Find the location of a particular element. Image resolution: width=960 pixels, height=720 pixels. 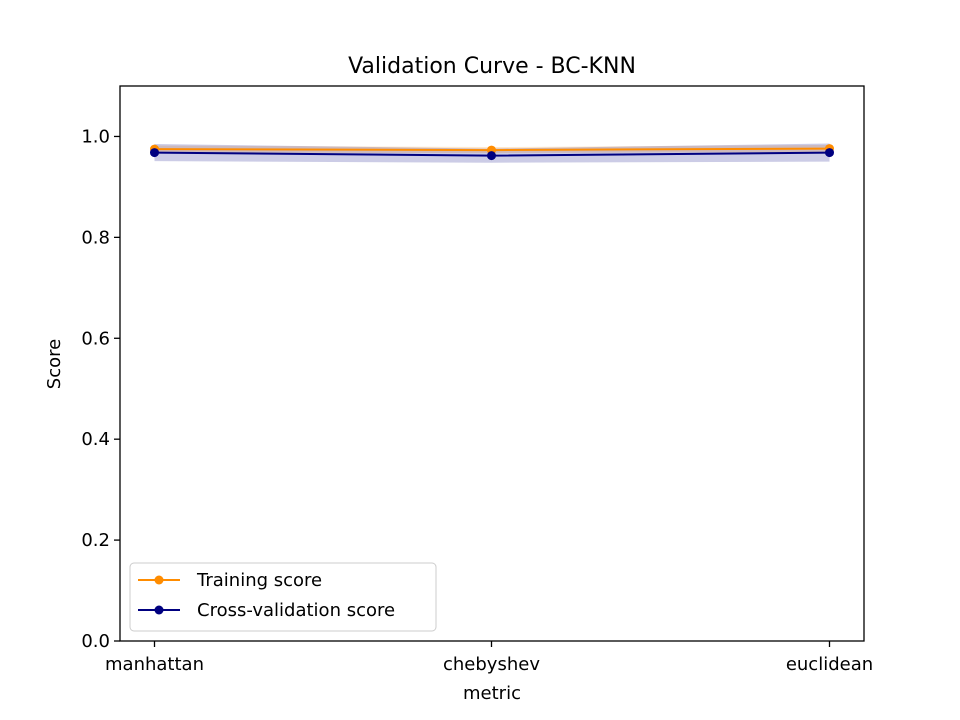

y-tick-label-1: 0.2 is located at coordinates (95, 540).